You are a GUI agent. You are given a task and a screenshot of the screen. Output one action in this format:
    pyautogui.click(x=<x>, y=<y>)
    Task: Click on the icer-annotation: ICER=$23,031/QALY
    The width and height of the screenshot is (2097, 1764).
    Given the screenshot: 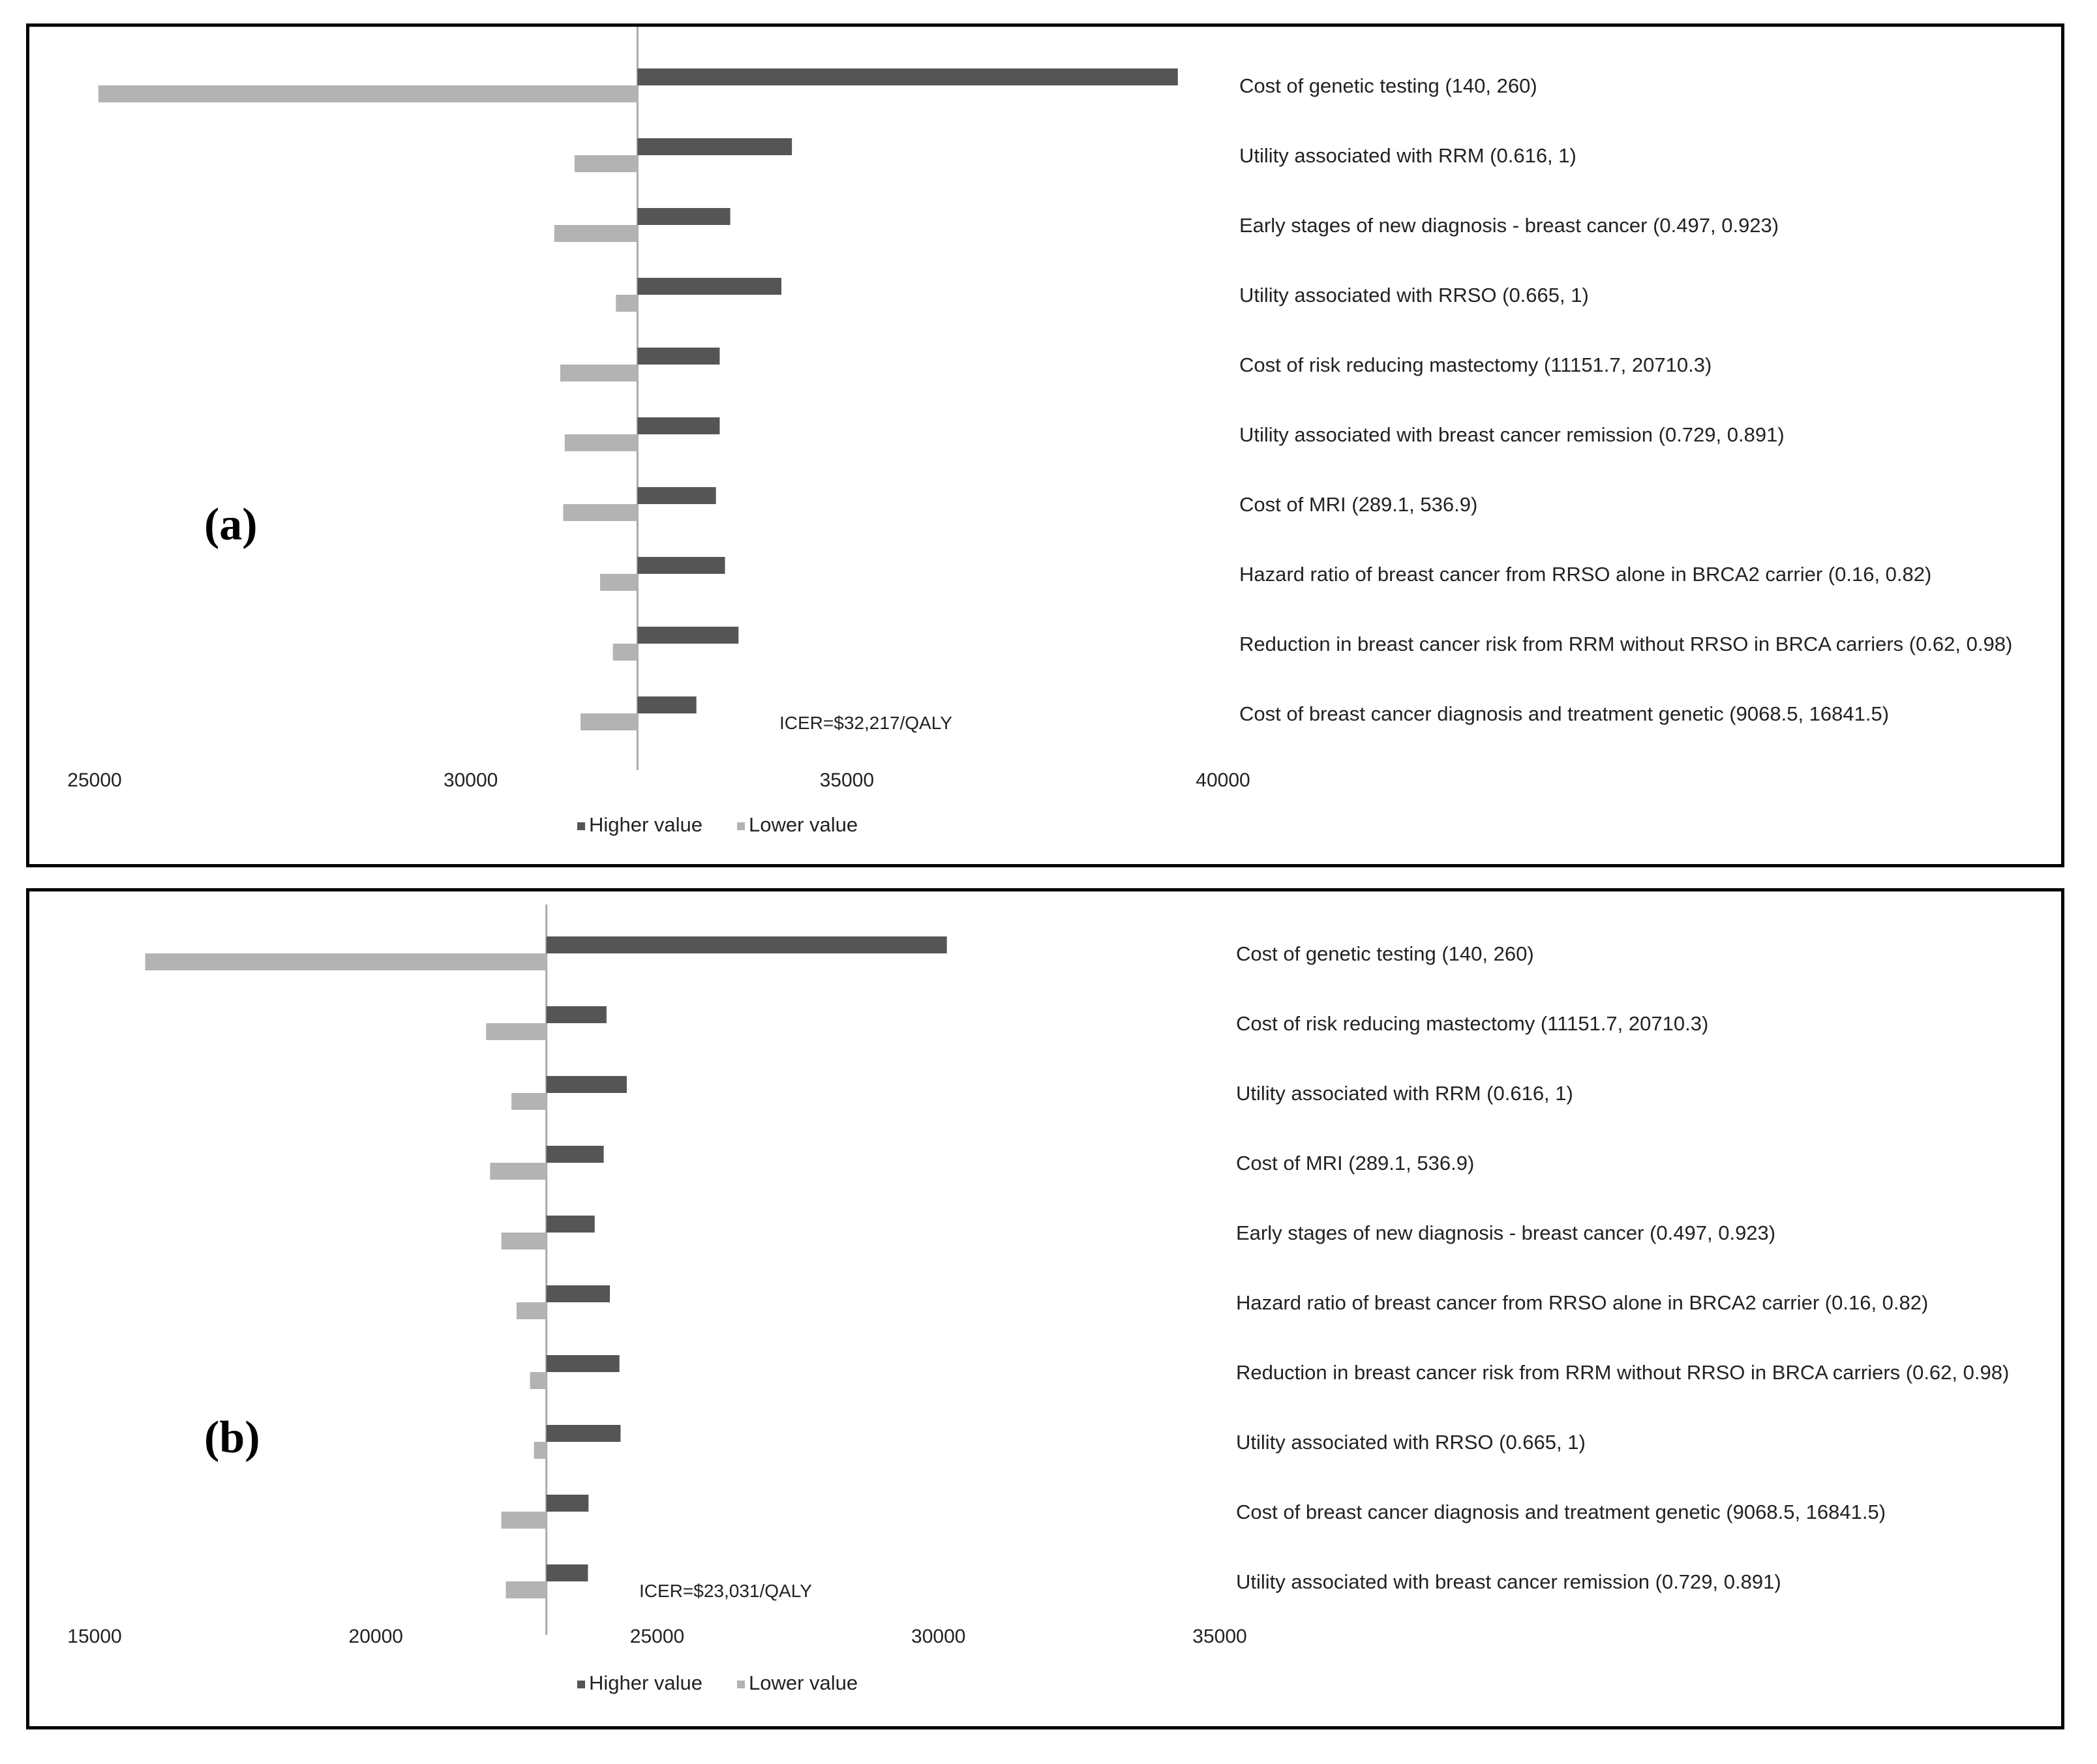 What is the action you would take?
    pyautogui.click(x=725, y=1591)
    